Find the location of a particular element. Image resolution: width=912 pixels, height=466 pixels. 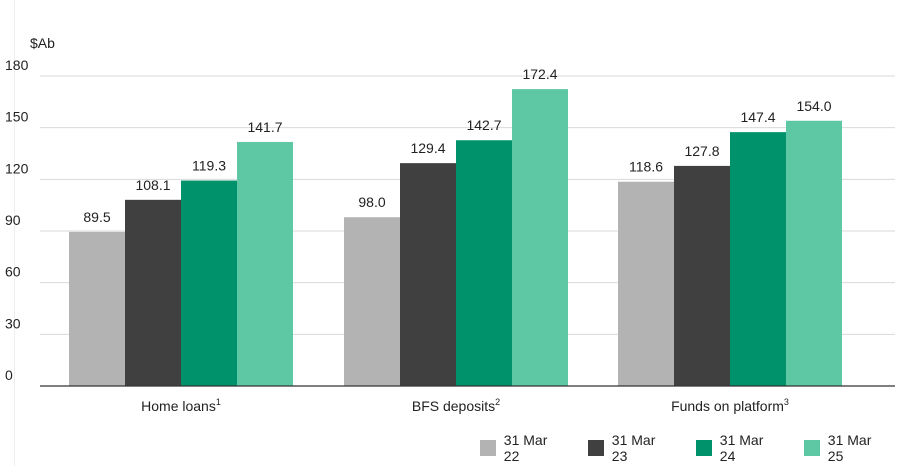

data-label: 129.4 is located at coordinates (427, 148).